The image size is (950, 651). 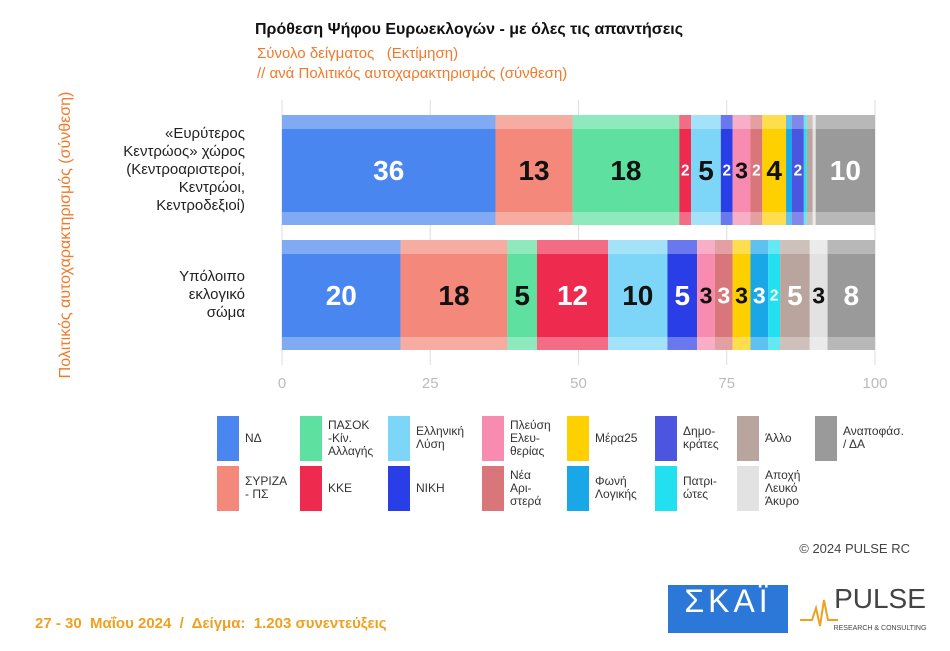 I want to click on logo-pulse-sub: RESEARCH & CONSULTING, so click(x=880, y=628).